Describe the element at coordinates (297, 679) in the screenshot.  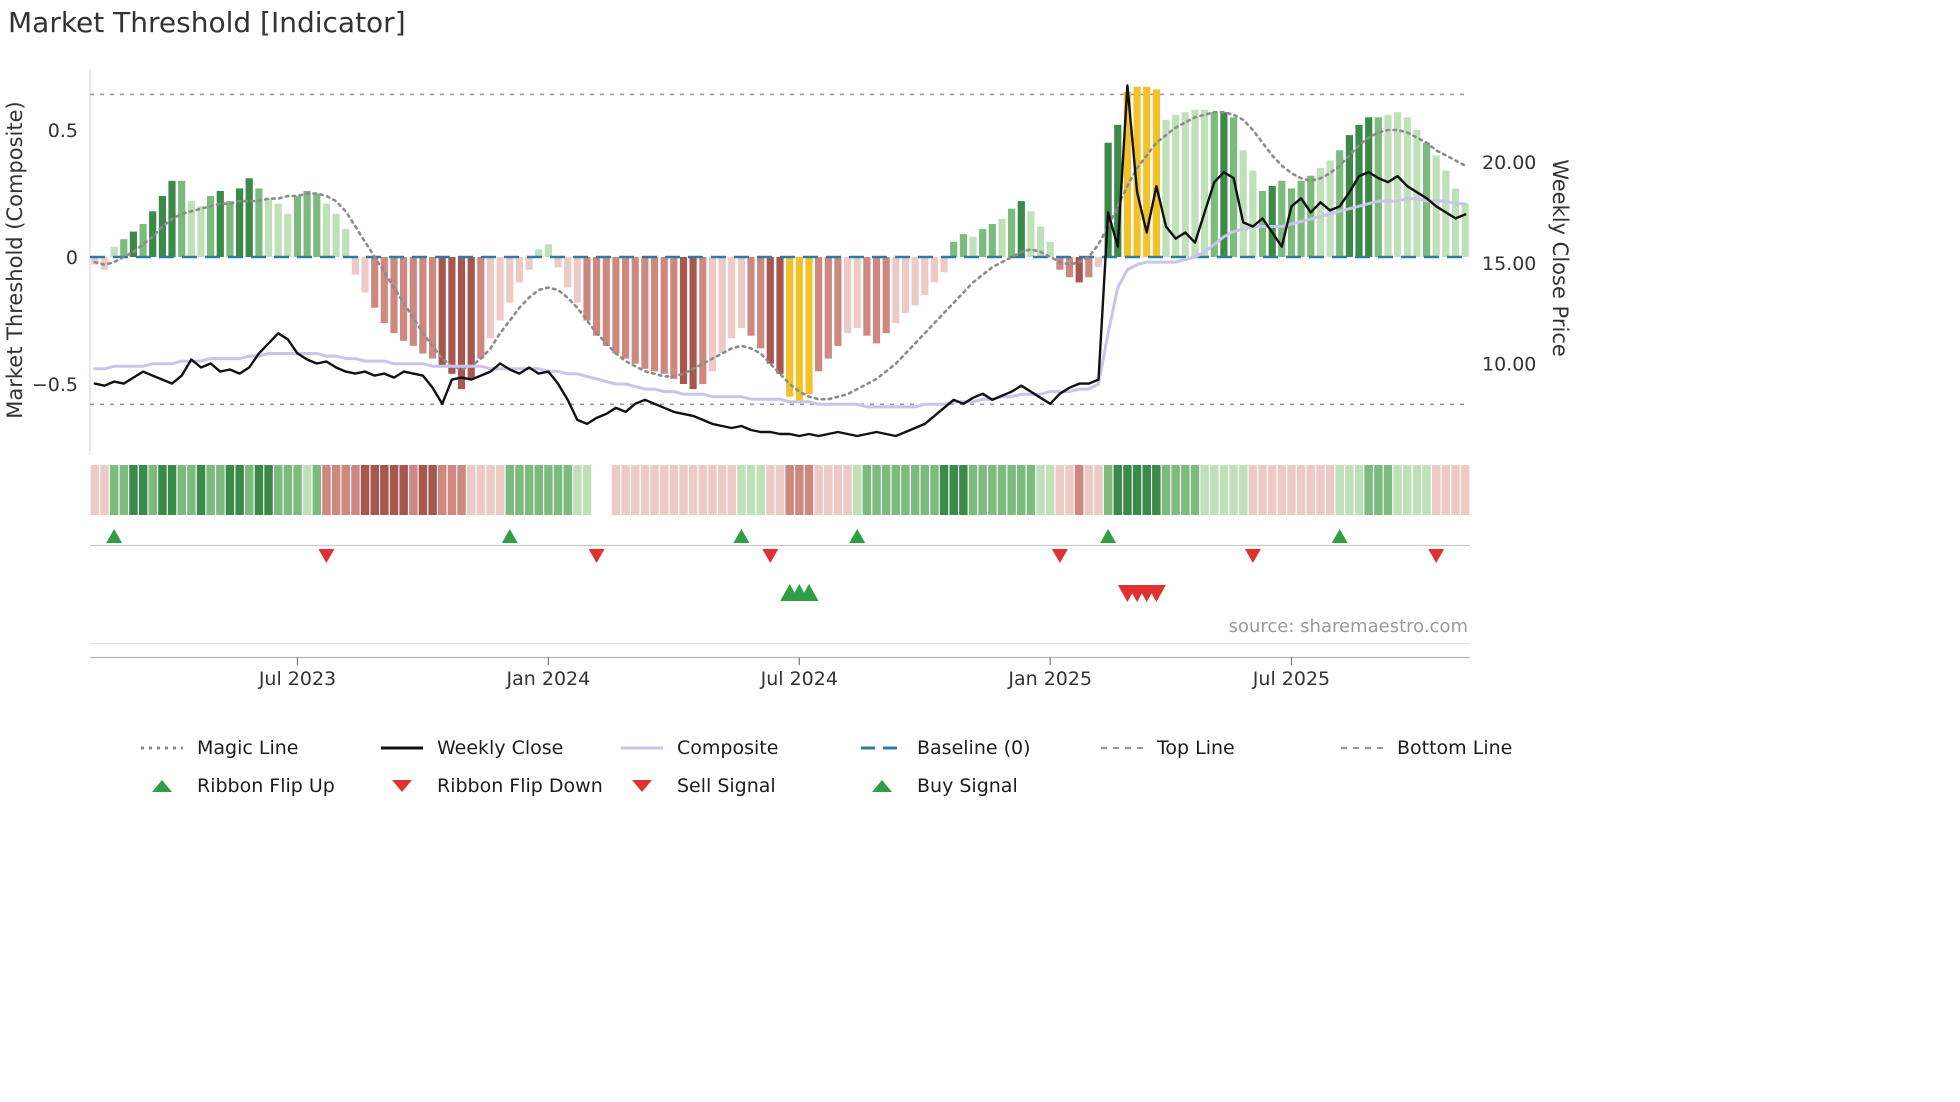
I see `x-tick-label: Jul 2023` at that location.